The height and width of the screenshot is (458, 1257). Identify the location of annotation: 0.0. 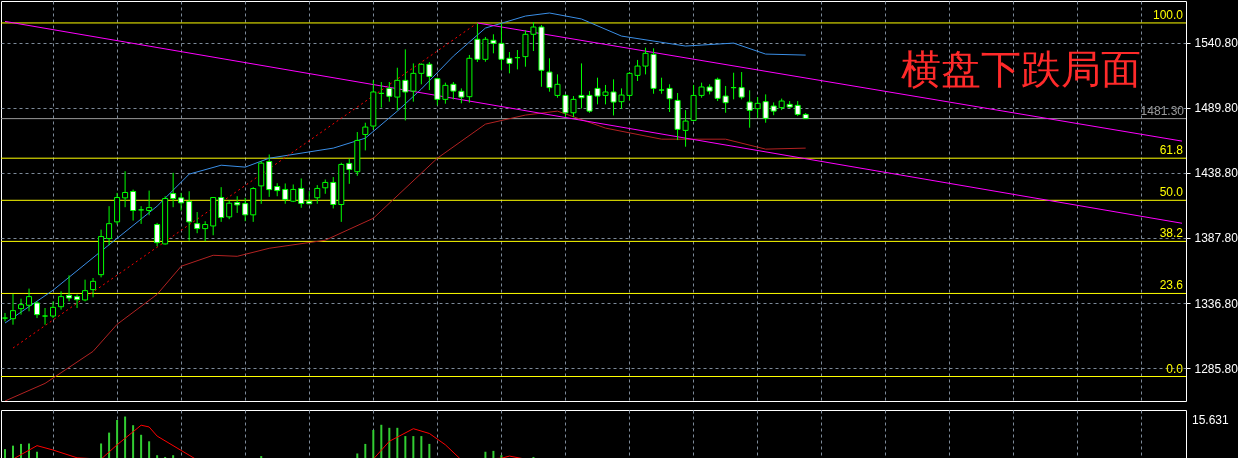
(1175, 368).